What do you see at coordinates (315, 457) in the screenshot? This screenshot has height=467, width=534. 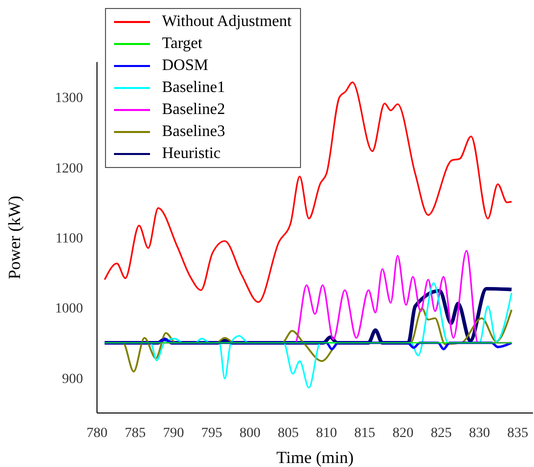 I see `x-axis-title: Time (min)` at bounding box center [315, 457].